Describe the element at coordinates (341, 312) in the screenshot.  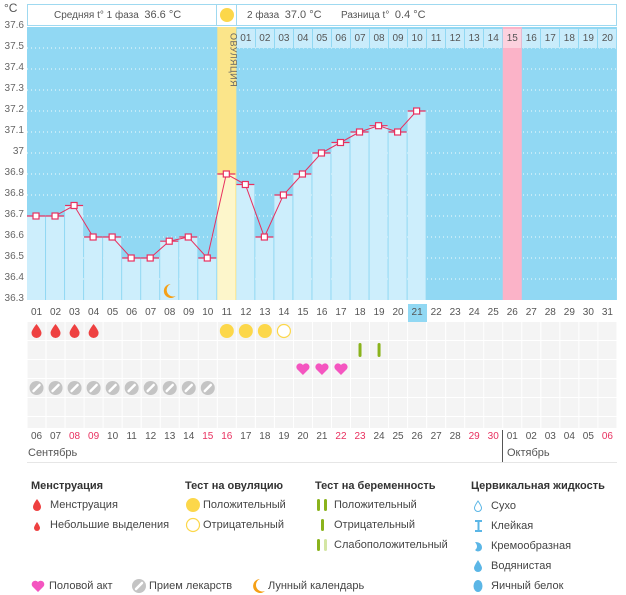
I see `cycle-day: 17` at that location.